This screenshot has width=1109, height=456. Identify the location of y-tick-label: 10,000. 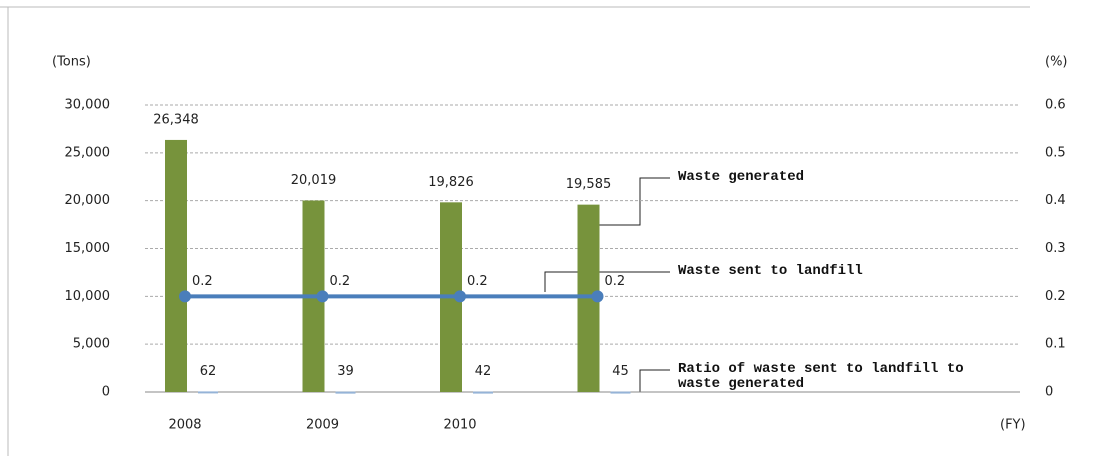
(88, 296).